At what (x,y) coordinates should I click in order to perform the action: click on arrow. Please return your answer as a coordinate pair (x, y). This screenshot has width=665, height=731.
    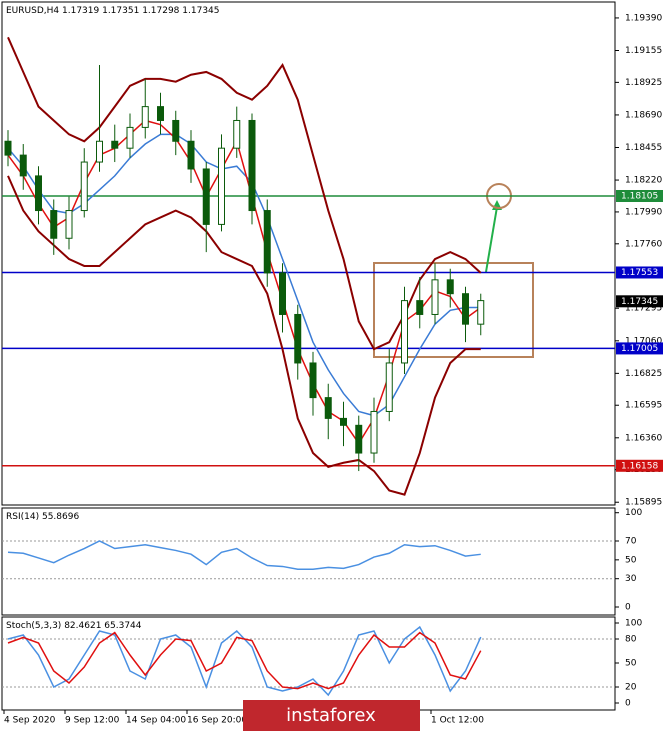
    Looking at the image, I should click on (491, 239).